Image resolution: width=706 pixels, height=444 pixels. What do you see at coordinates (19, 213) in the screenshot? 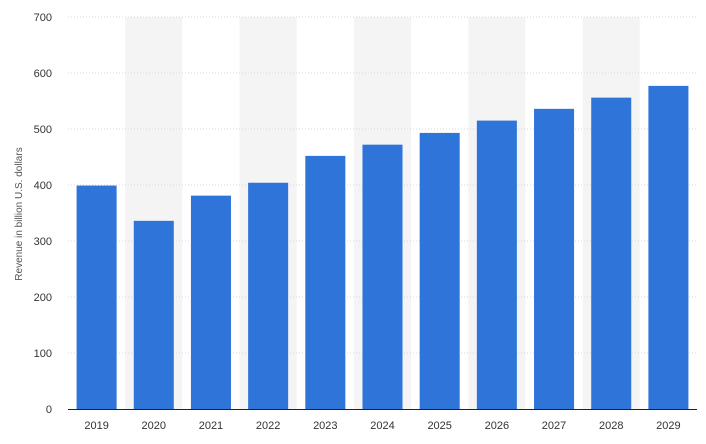
I see `y-axis-label: Revenue in billion U.S. dollars` at bounding box center [19, 213].